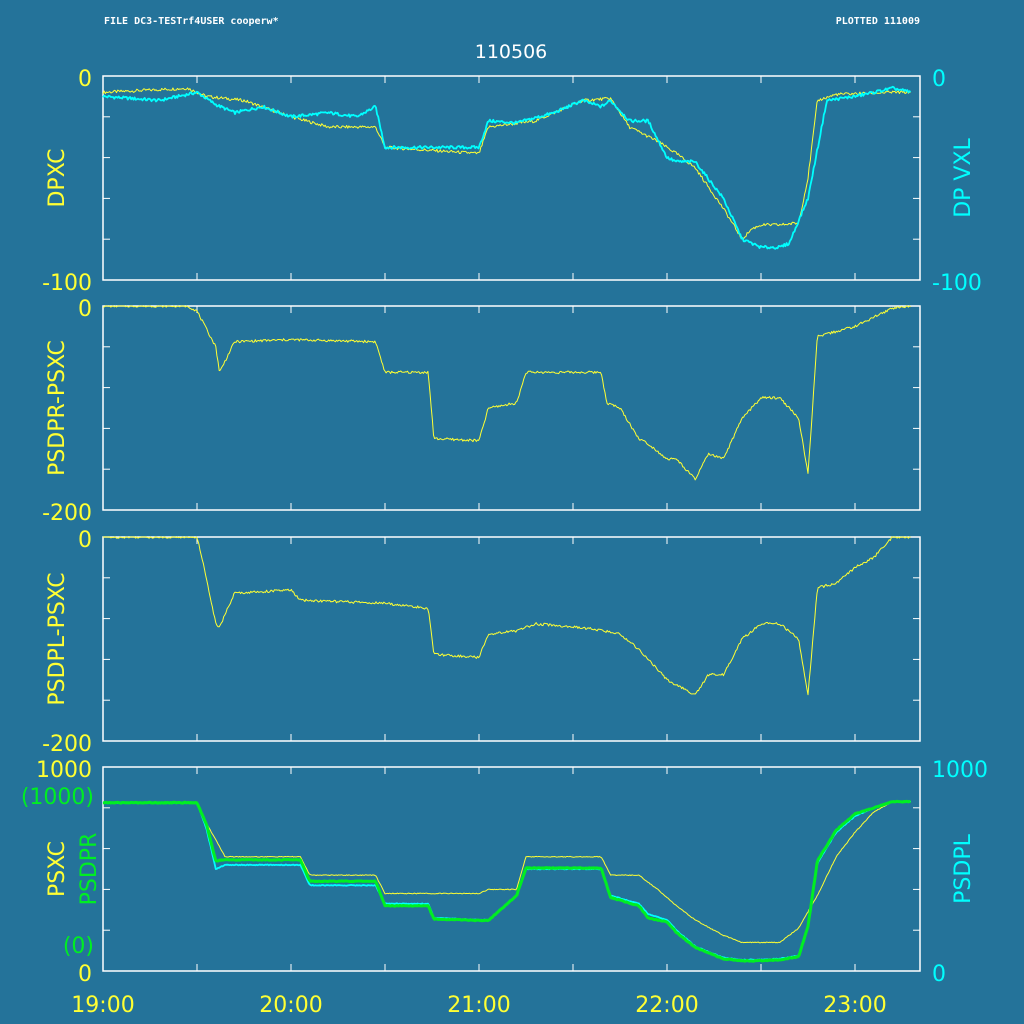 Image resolution: width=1024 pixels, height=1024 pixels. I want to click on series-line-green, so click(506, 881).